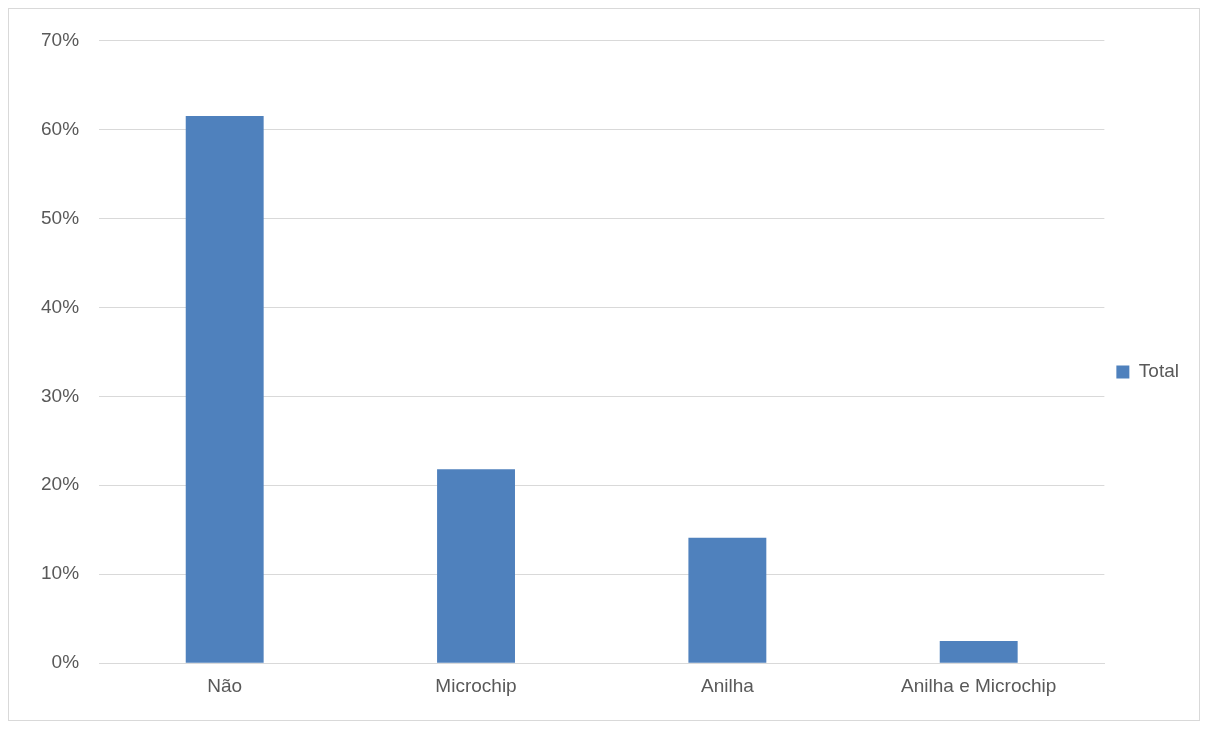  Describe the element at coordinates (60, 217) in the screenshot. I see `y-tick-label: 50%` at that location.